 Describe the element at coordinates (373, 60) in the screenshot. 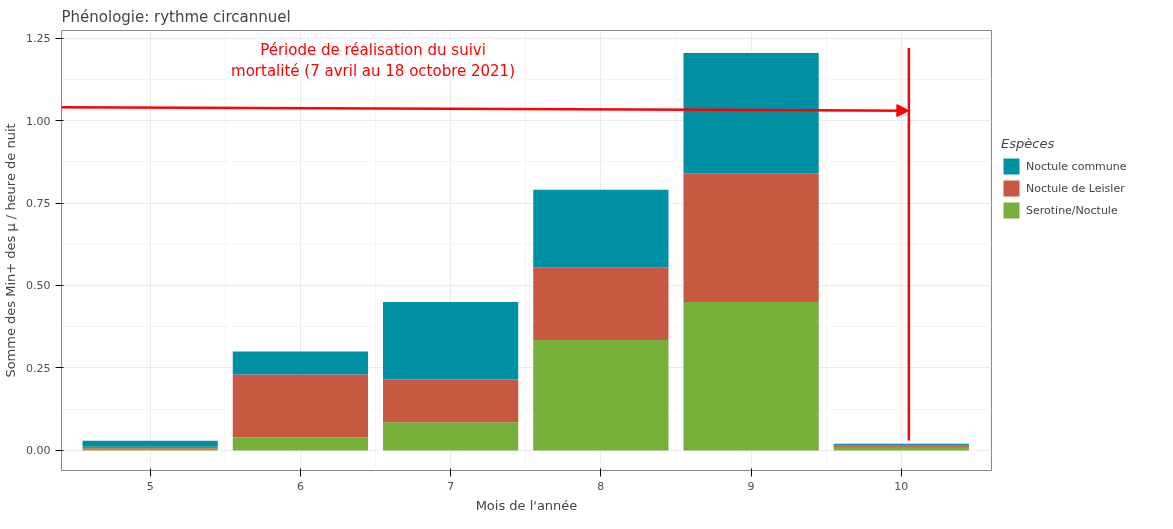

I see `annotation: Période de réalisation du suivi mortalité (7 avril au 18 octobre 2021)` at that location.